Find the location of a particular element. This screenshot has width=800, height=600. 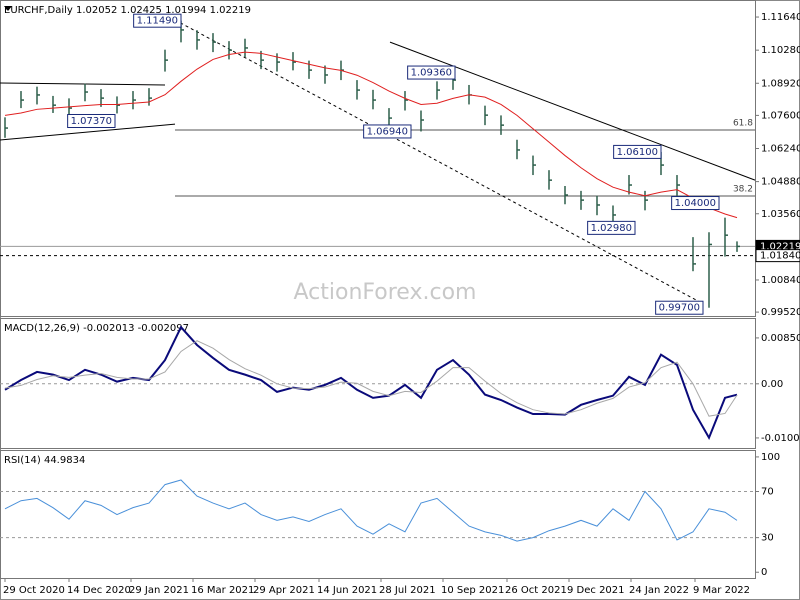

annotation-label: 0.99700 is located at coordinates (679, 308).